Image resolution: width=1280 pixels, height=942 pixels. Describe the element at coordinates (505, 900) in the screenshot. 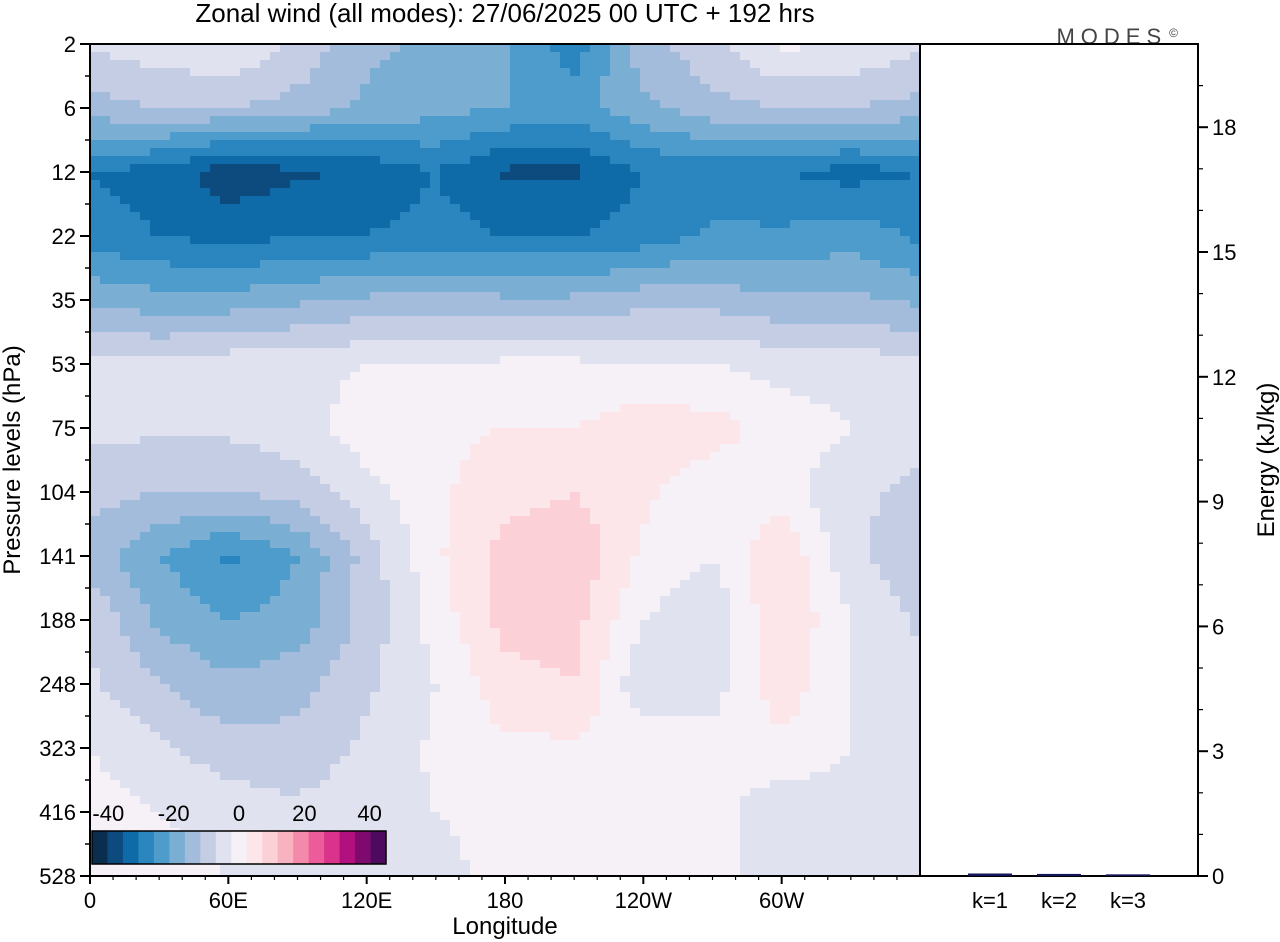

I see `x-tick-label: 180` at that location.